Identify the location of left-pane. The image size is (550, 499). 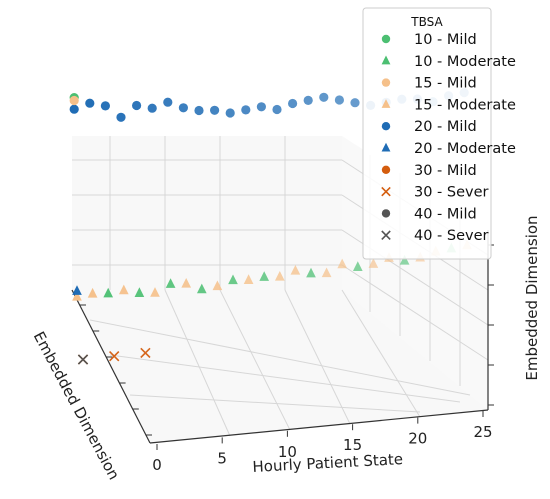
(111, 289).